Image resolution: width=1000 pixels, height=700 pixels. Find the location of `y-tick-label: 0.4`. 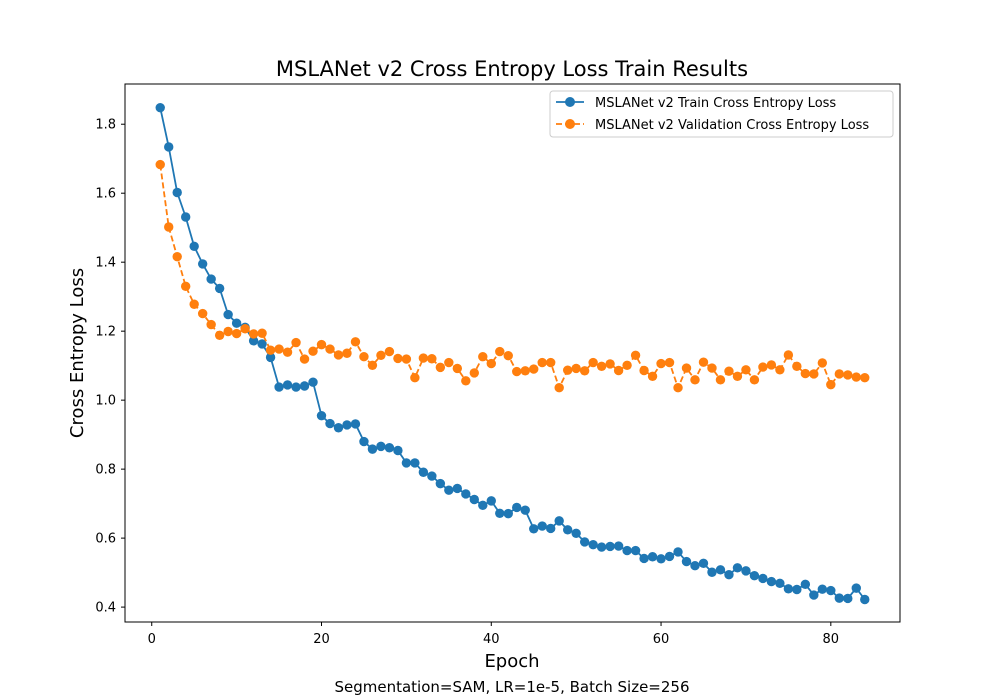

y-tick-label: 0.4 is located at coordinates (105, 608).